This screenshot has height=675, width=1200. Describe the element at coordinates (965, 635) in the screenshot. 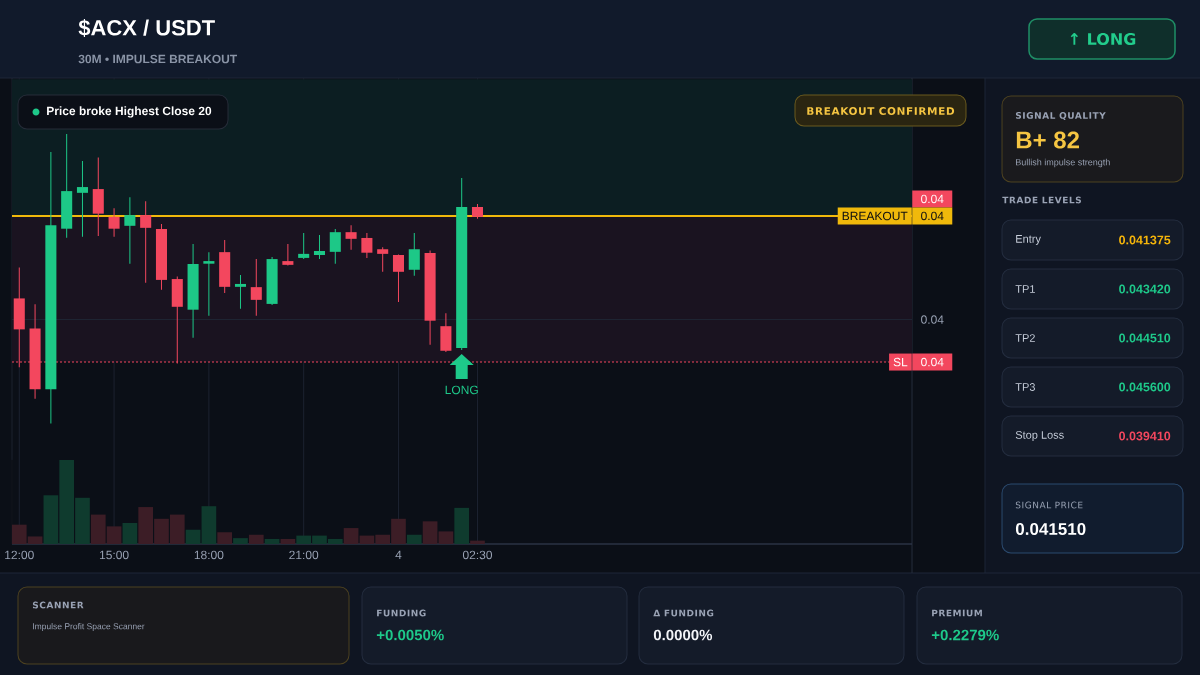

I see `text: +0.2279%` at that location.